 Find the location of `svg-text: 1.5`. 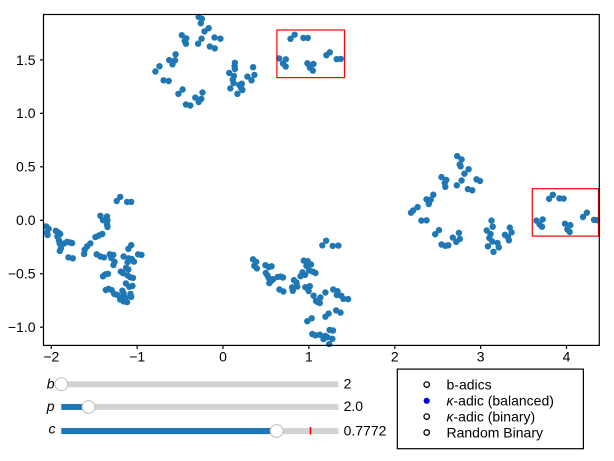

svg-text: 1.5 is located at coordinates (26, 60).